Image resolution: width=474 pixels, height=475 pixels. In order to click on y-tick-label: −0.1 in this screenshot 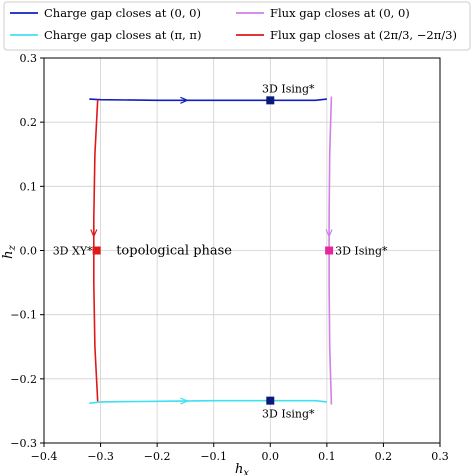, I will do `click(23, 315)`.